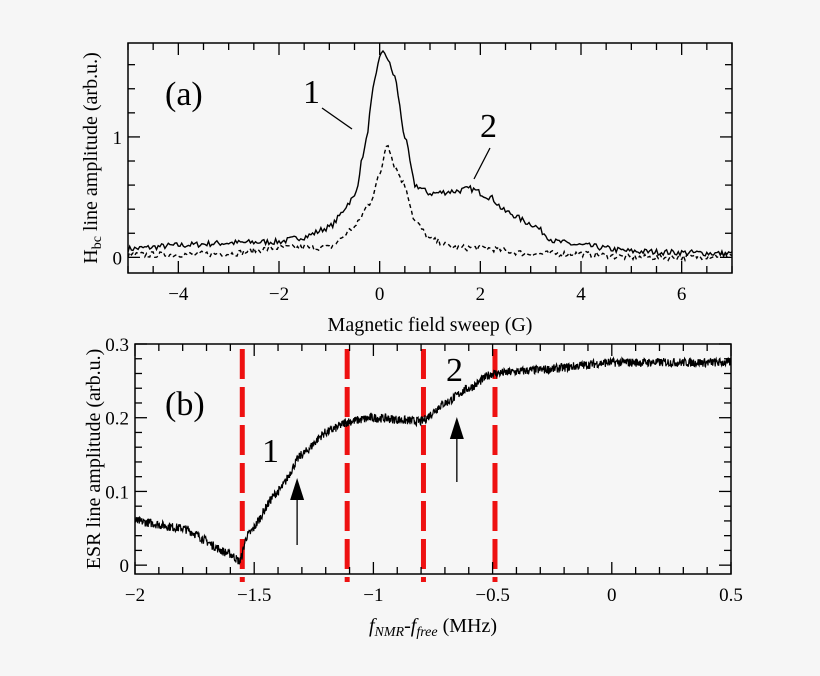  What do you see at coordinates (373, 595) in the screenshot?
I see `x-tick-label: −1` at bounding box center [373, 595].